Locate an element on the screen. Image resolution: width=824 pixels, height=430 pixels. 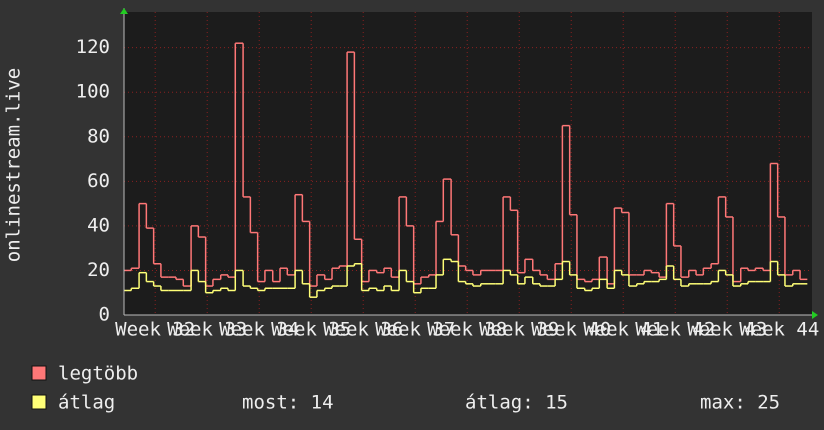
y-tick-label: 120 is located at coordinates (93, 47).